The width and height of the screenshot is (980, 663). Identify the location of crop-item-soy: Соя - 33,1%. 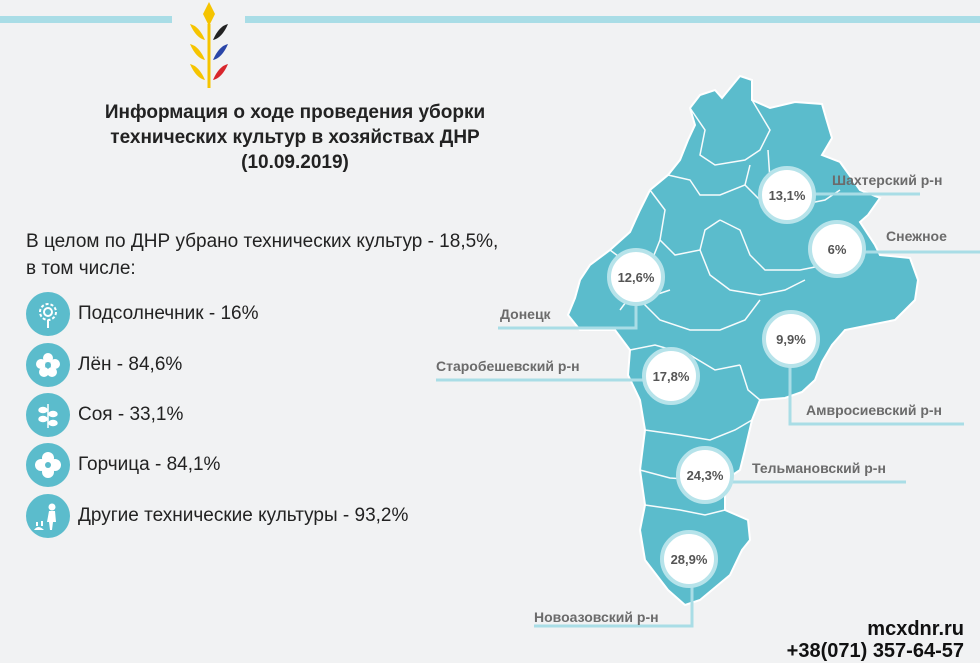
(104, 415).